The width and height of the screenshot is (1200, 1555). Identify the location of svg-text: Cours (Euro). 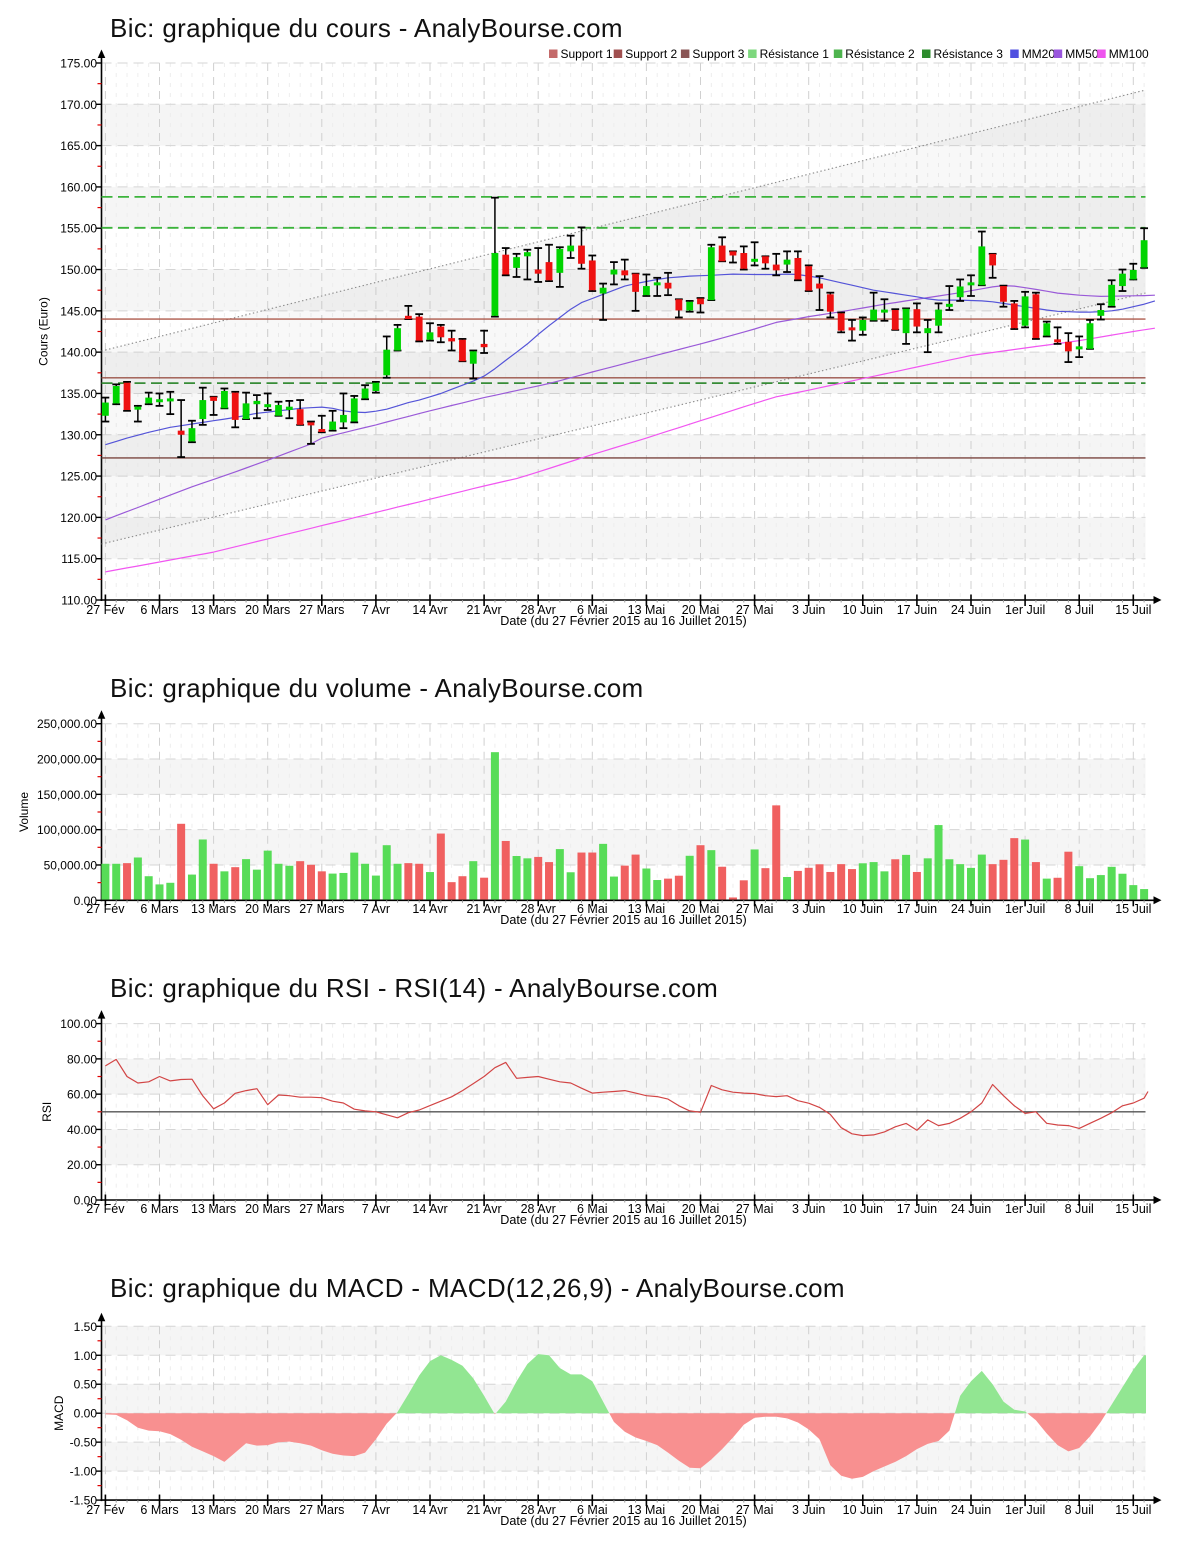
(44, 331).